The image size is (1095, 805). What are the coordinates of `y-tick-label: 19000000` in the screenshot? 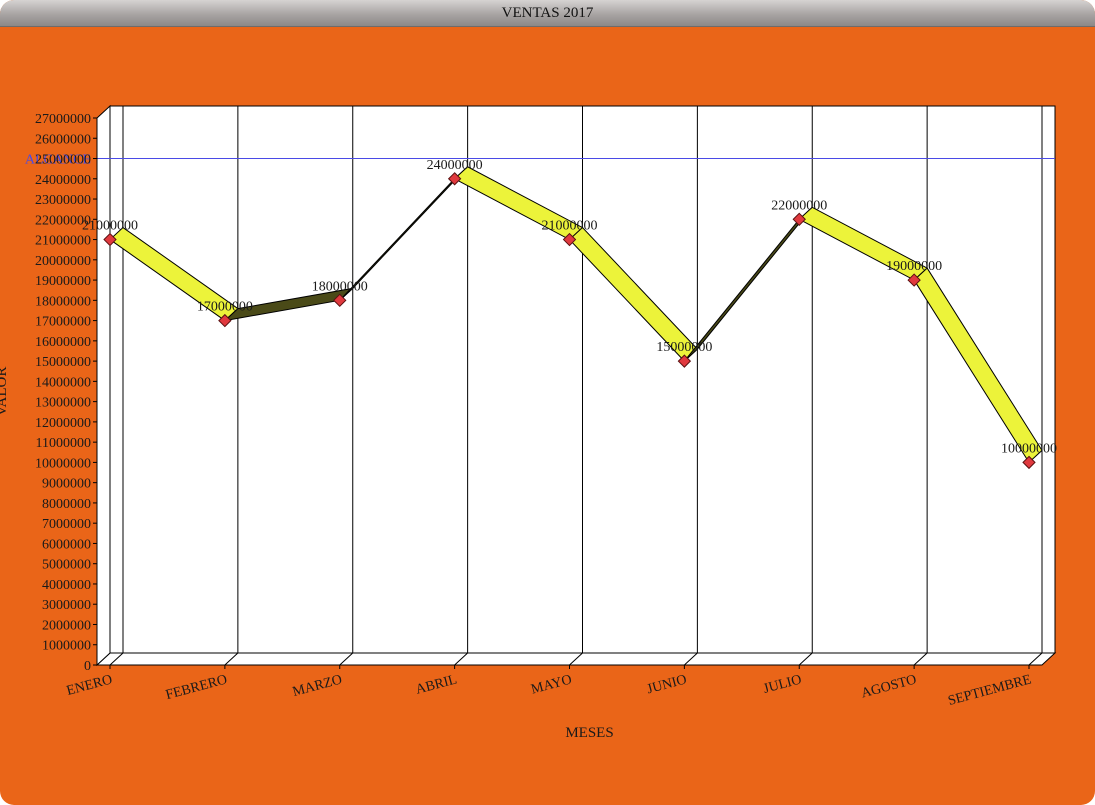 It's located at (63, 281).